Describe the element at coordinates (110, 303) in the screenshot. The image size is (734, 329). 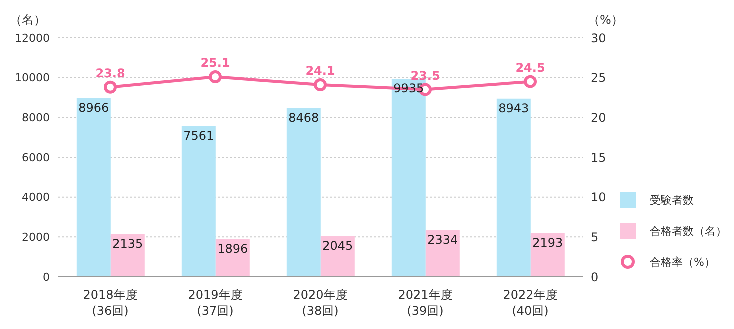
I see `x-tick-label: 2018年度 (36回)` at that location.